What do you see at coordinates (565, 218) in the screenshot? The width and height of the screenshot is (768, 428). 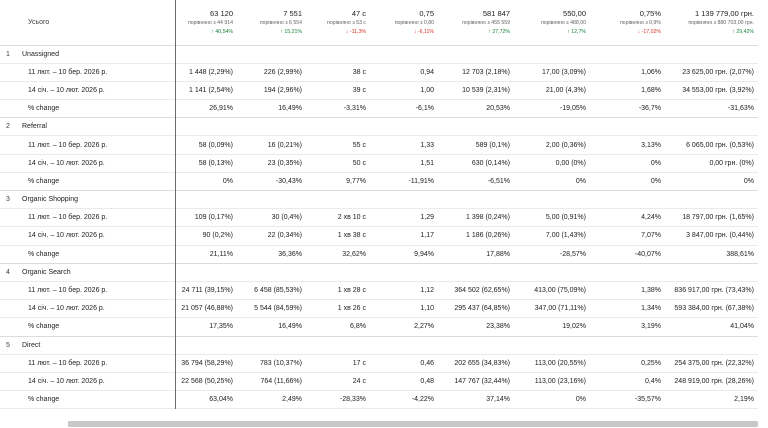 I see `metric-cell: 5,00 (0,91%)` at bounding box center [565, 218].